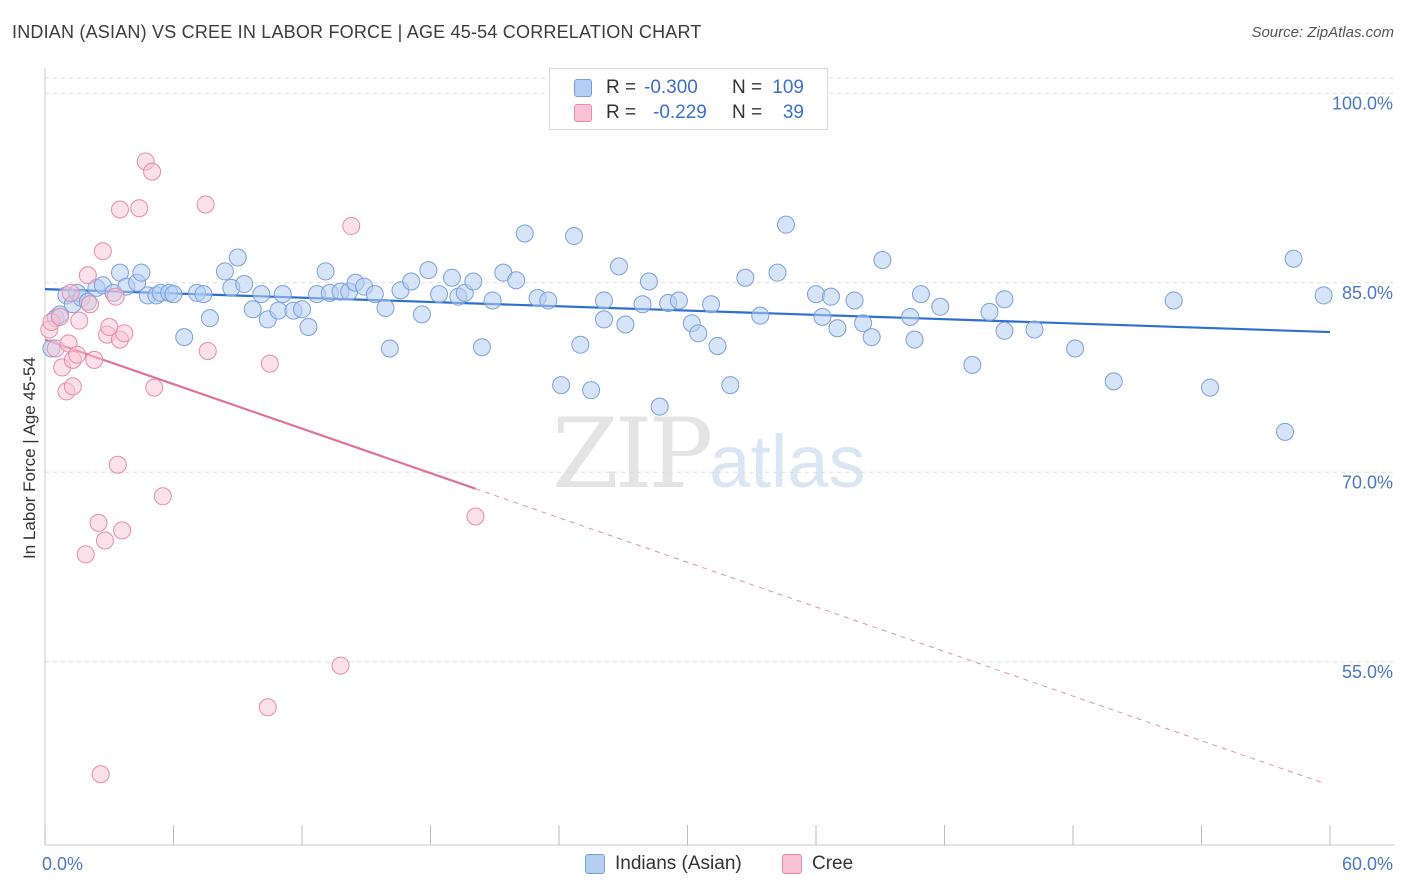 The width and height of the screenshot is (1406, 892). What do you see at coordinates (1367, 864) in the screenshot?
I see `x-tick-label-max: 60.0%` at bounding box center [1367, 864].